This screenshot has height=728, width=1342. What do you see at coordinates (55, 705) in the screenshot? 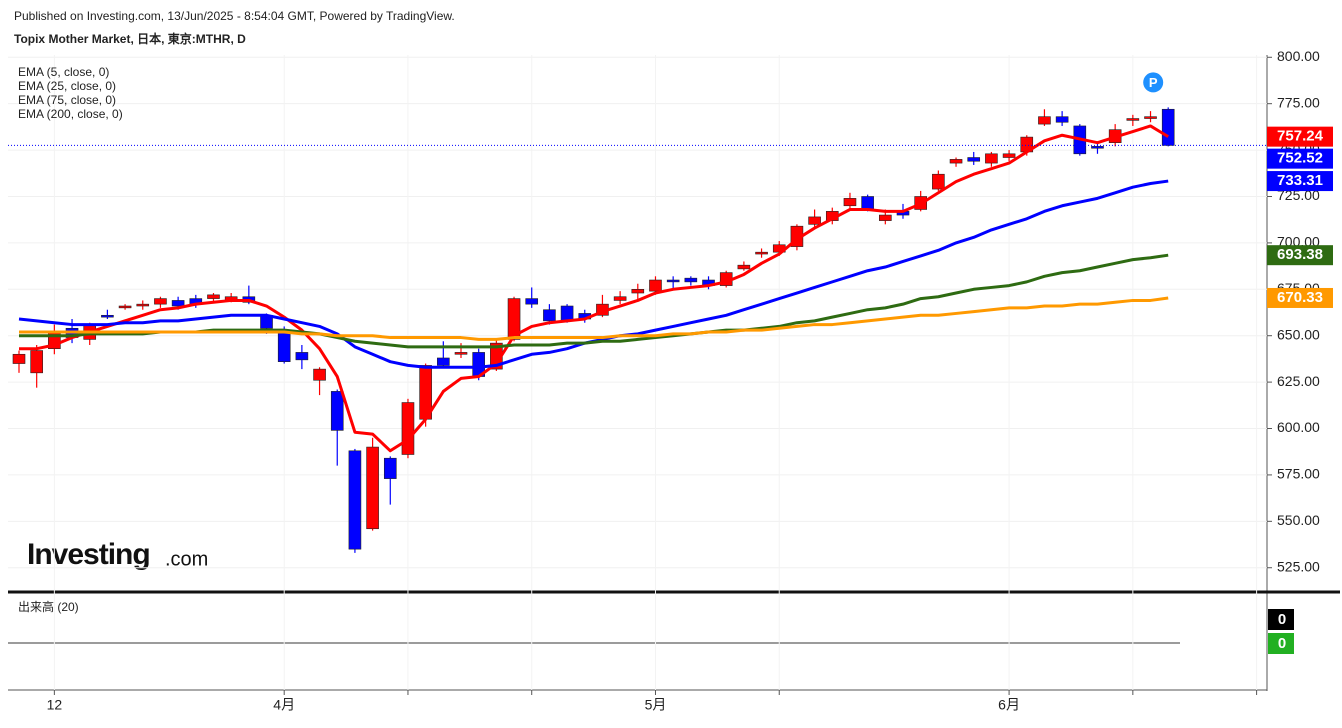
I see `x-tick-label: 12` at bounding box center [55, 705].